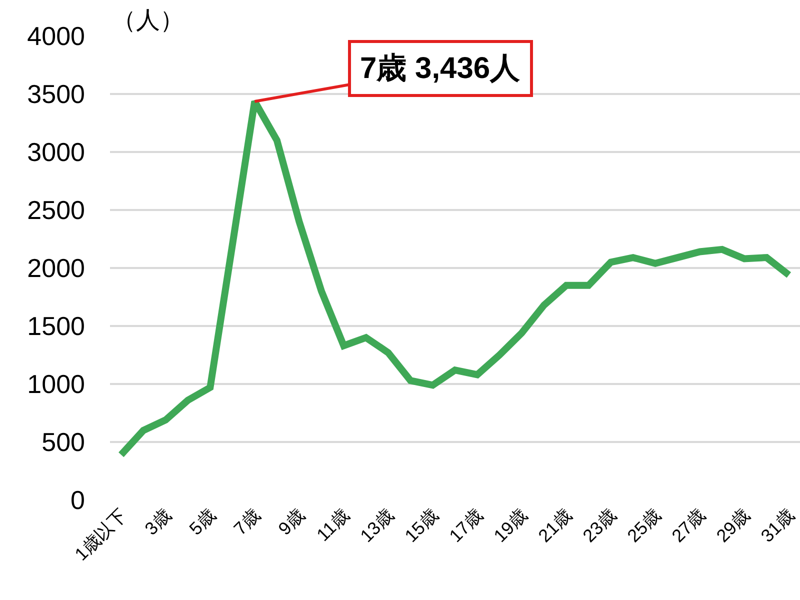 This screenshot has height=600, width=800. I want to click on y-tick-label: 0, so click(77, 500).